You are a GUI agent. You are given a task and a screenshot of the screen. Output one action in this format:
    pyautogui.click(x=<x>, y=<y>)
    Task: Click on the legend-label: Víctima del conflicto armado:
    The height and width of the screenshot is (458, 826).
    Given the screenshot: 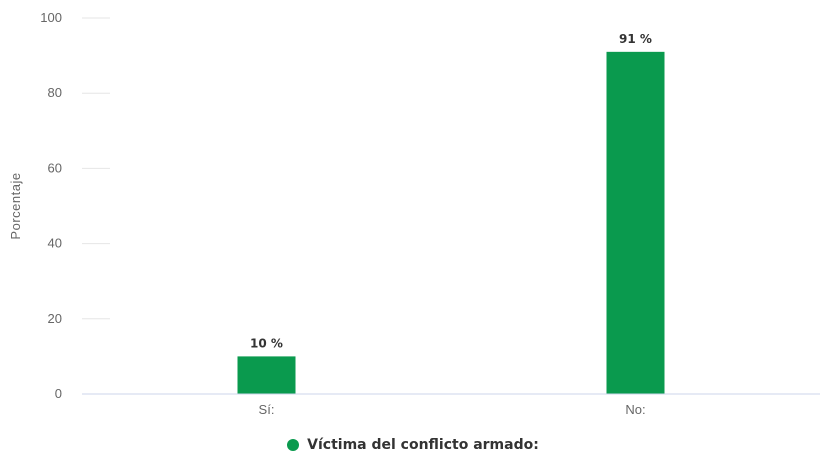 What is the action you would take?
    pyautogui.click(x=423, y=445)
    